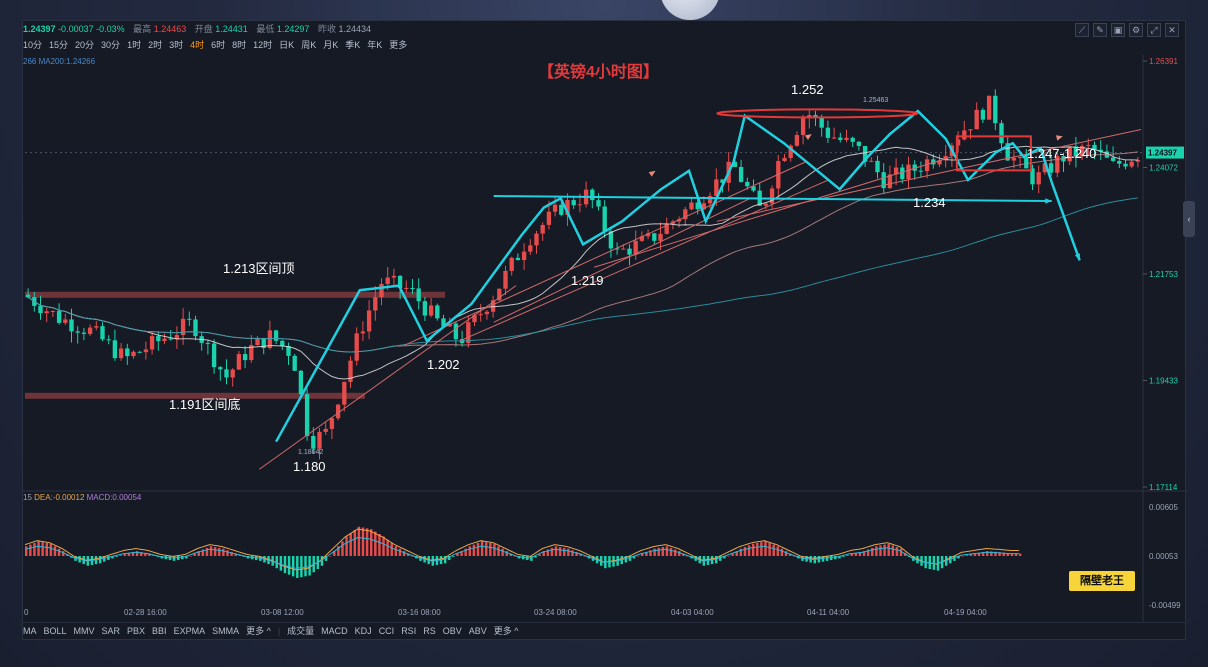 This screenshot has height=667, width=1208. Describe the element at coordinates (226, 631) in the screenshot. I see `main-indicator-7: SMMA` at that location.